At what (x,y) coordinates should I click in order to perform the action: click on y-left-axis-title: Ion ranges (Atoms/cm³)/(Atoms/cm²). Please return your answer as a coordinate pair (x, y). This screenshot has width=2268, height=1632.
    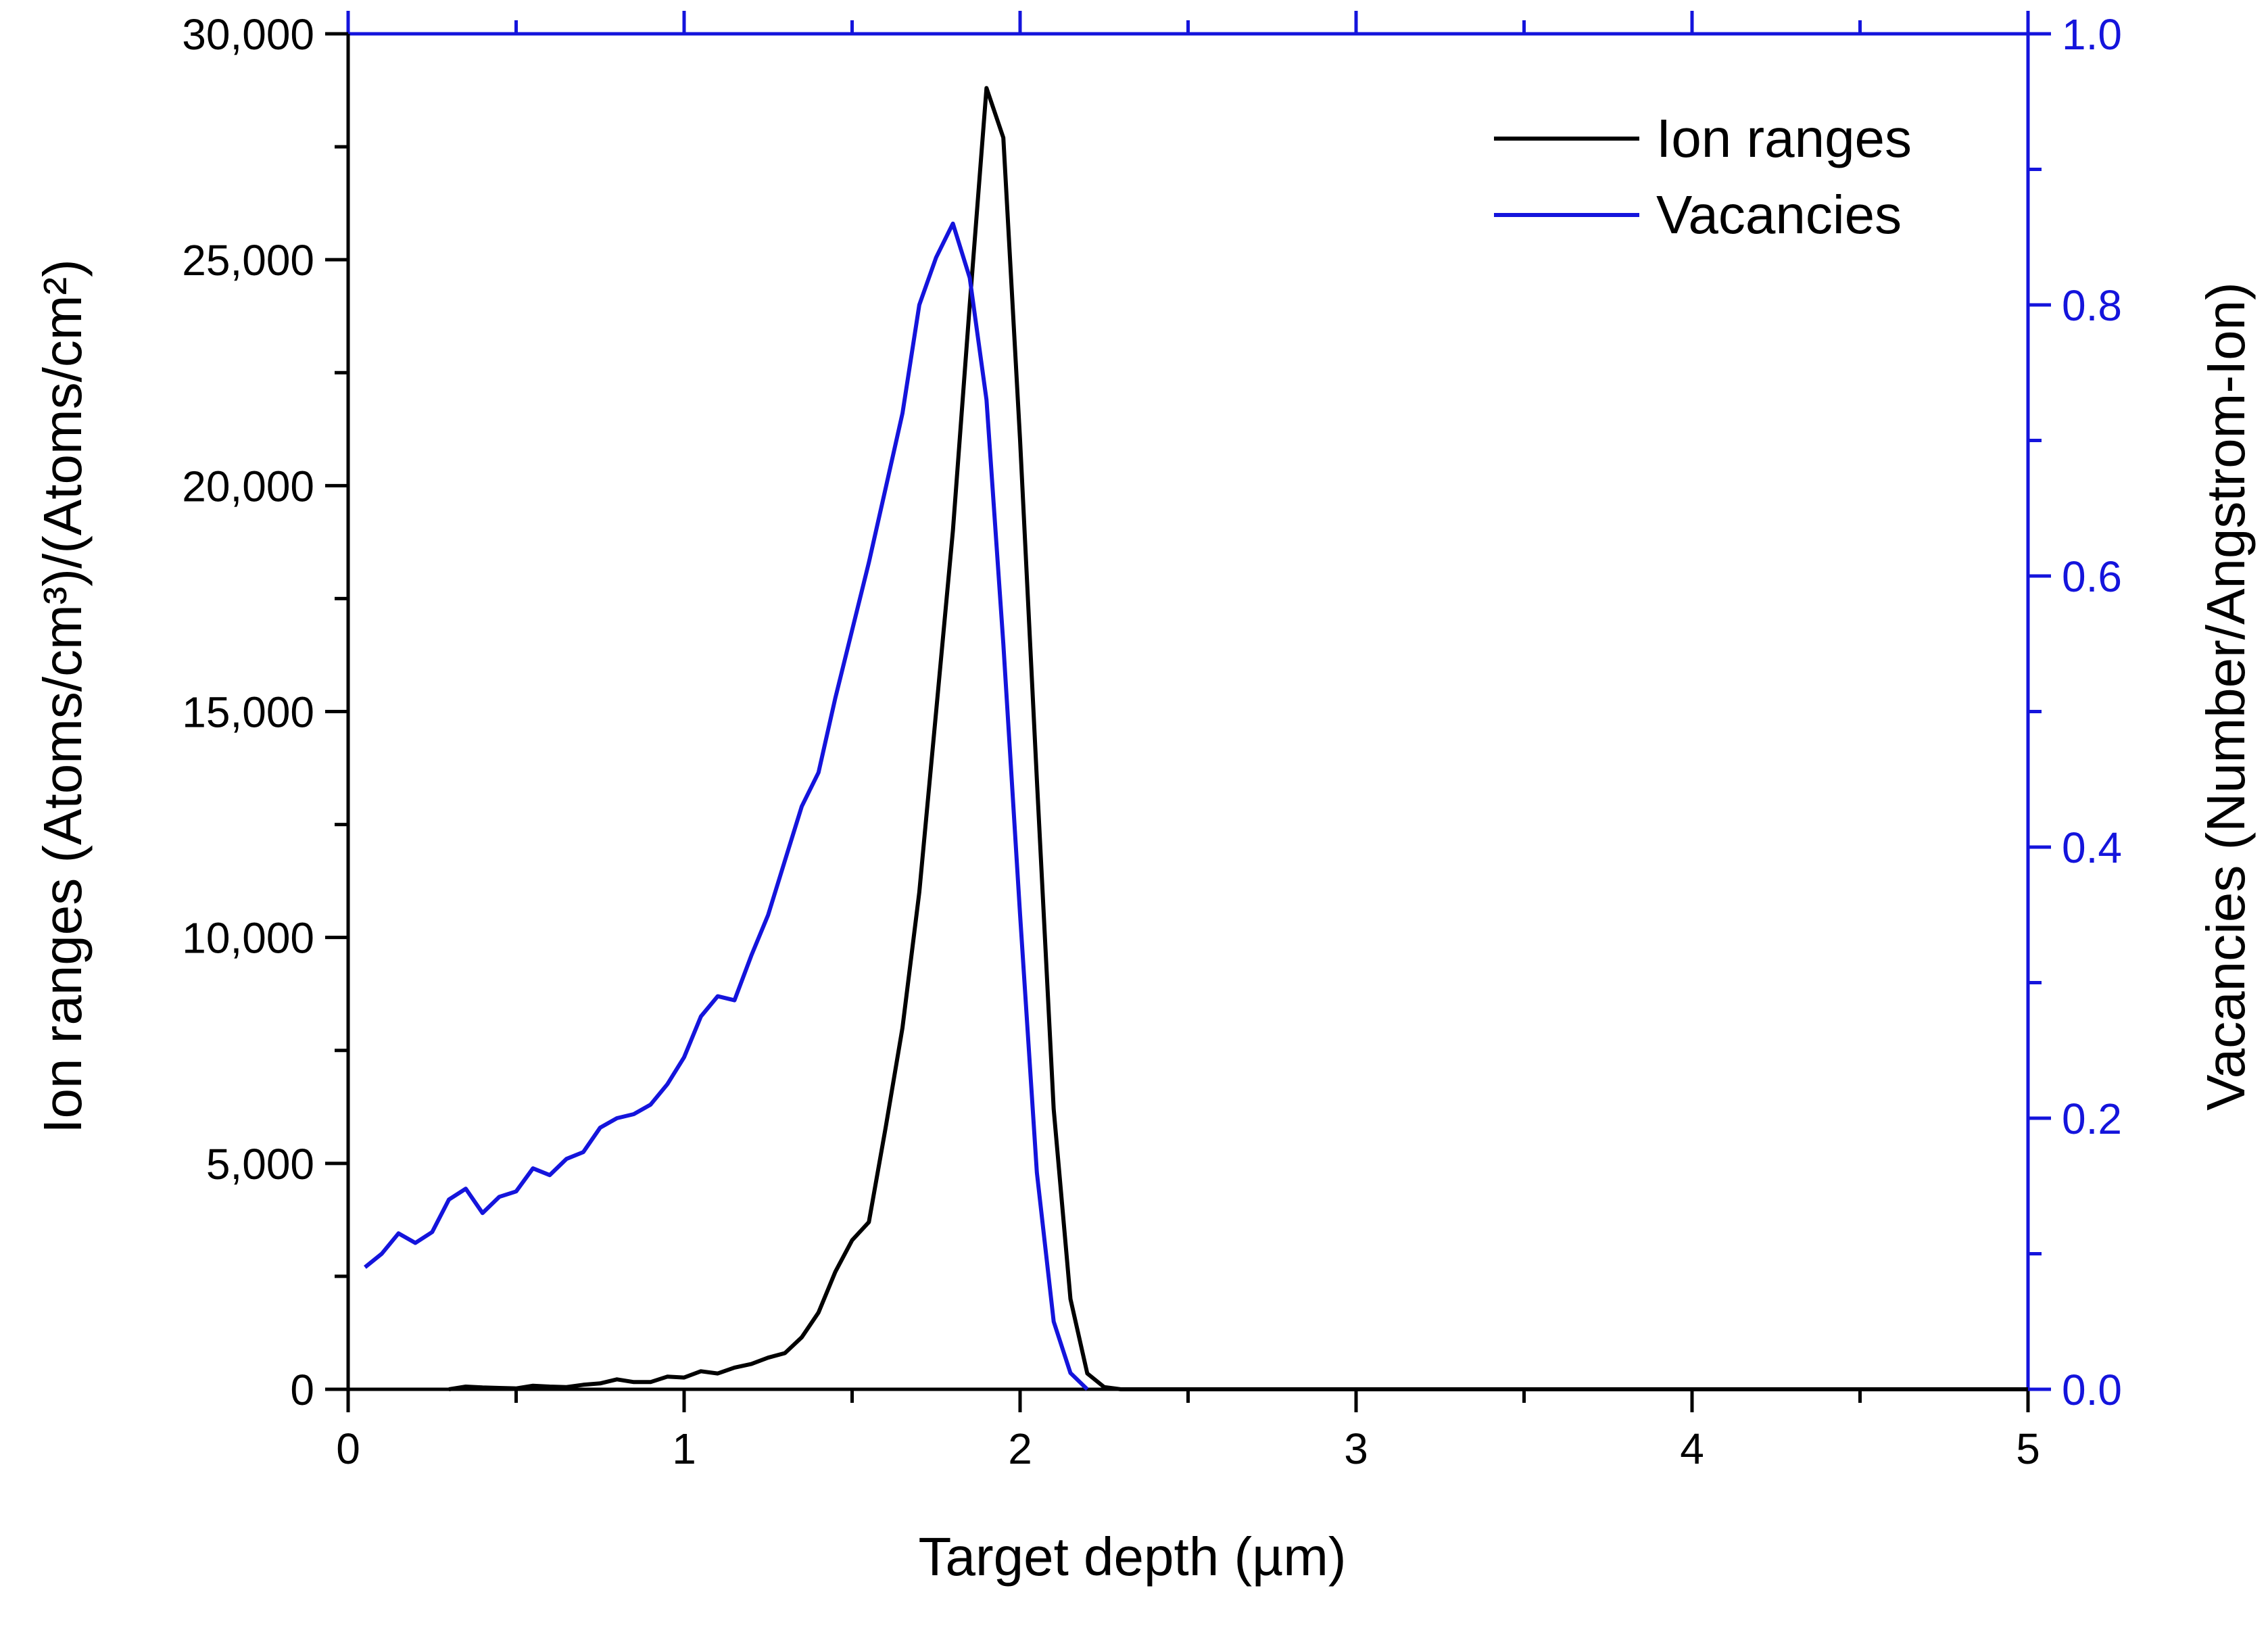
    Looking at the image, I should click on (62, 697).